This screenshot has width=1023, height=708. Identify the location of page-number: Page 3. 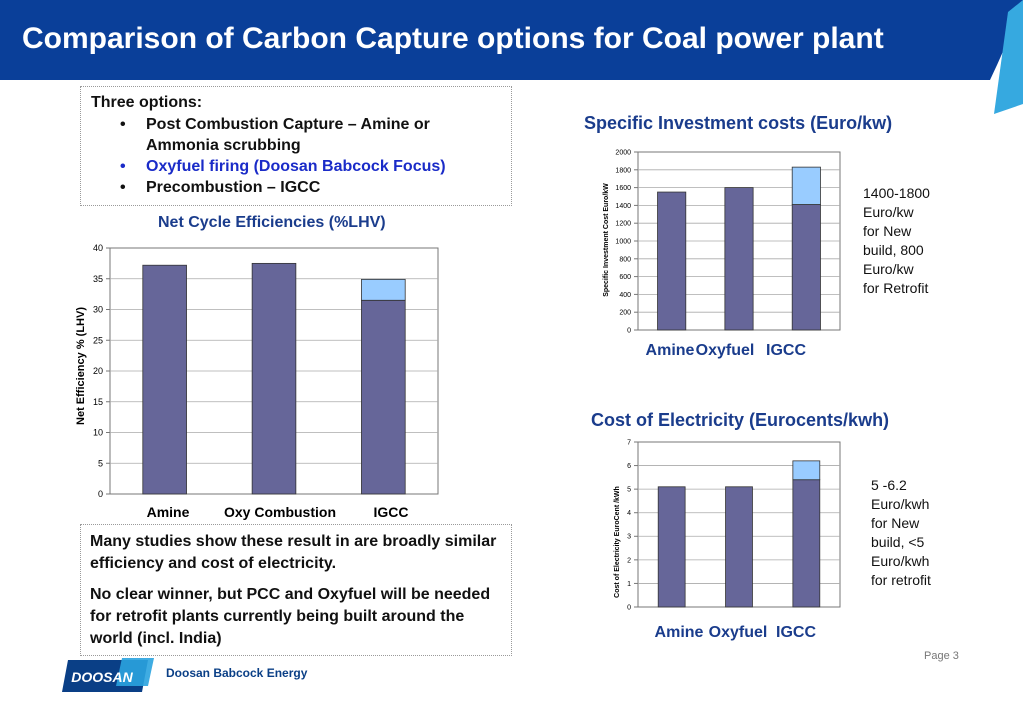
(941, 656).